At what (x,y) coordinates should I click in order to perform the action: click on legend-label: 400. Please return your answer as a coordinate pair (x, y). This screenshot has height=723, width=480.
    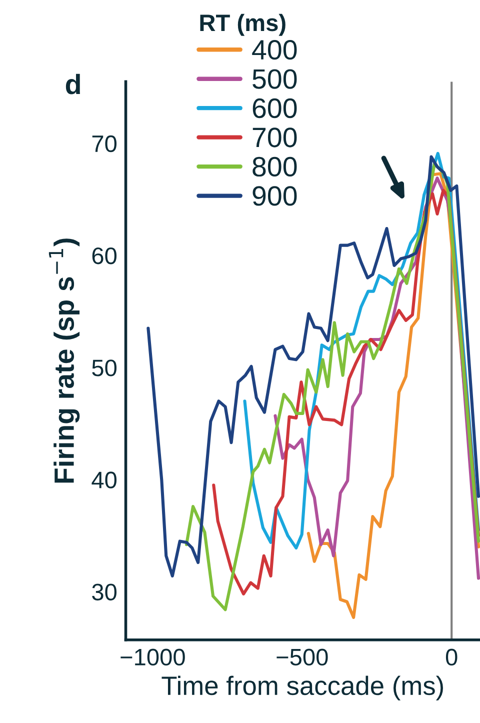
    Looking at the image, I should click on (274, 50).